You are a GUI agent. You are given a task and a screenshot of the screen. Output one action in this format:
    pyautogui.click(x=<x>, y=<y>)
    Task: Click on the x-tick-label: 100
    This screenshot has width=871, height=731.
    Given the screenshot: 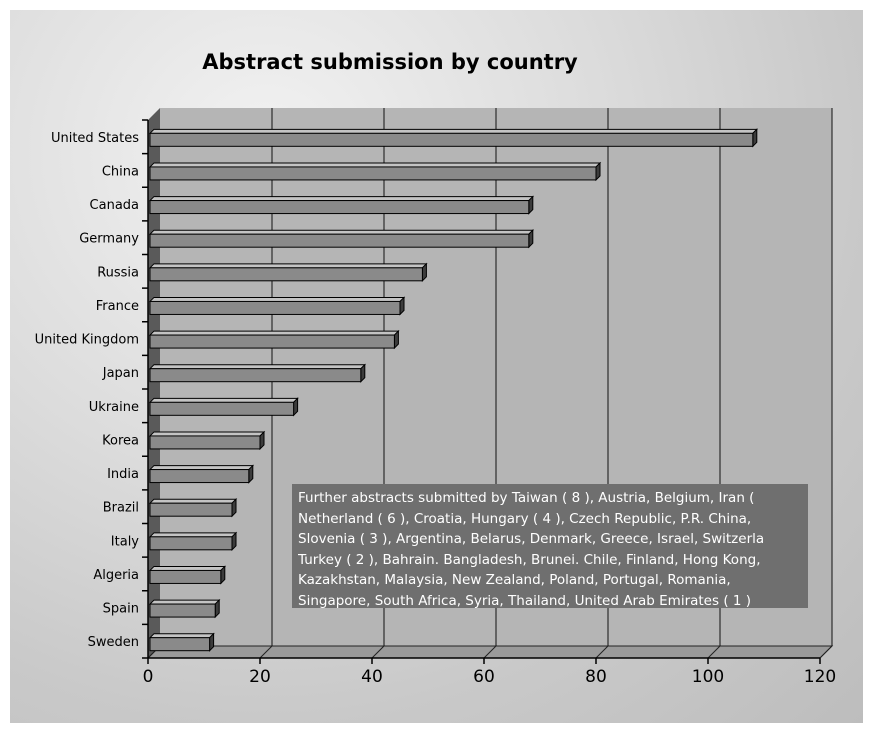 What is the action you would take?
    pyautogui.click(x=708, y=677)
    